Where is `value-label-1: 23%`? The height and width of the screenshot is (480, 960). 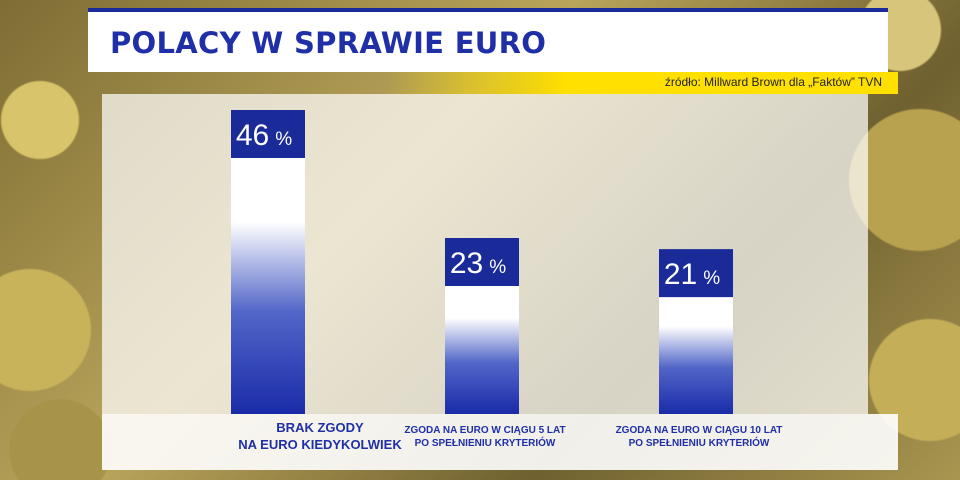 value-label-1: 23% is located at coordinates (478, 263).